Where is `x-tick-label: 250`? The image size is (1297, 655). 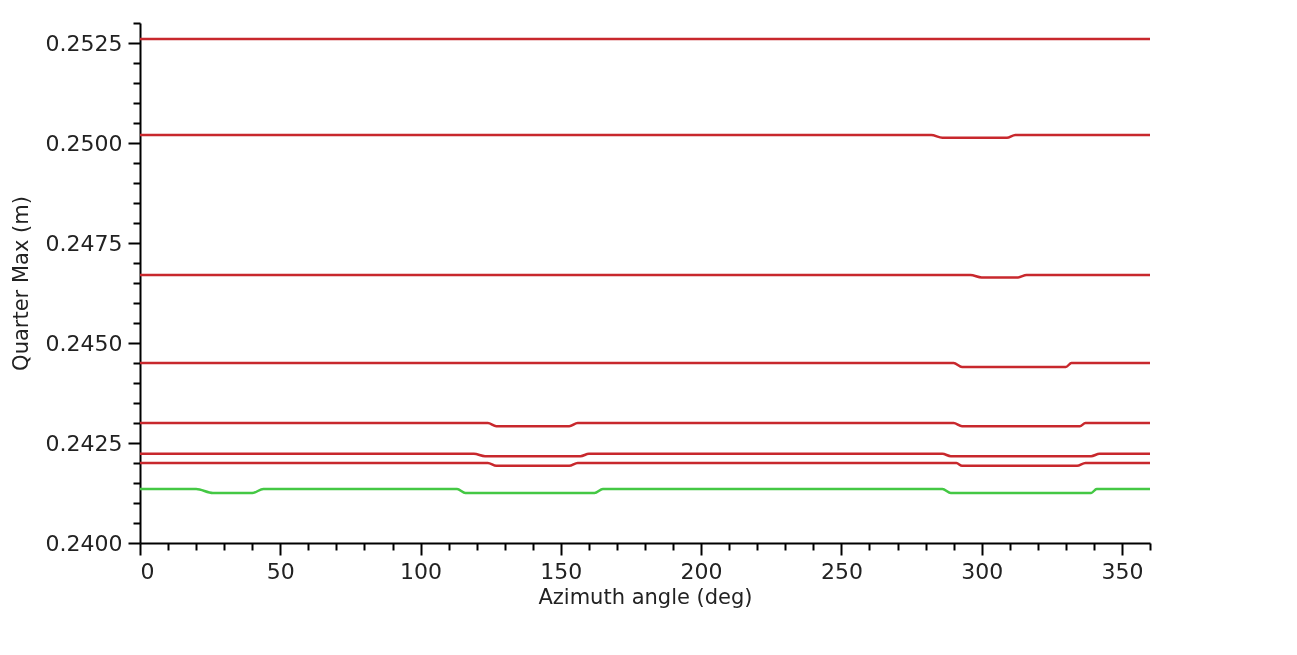 x-tick-label: 250 is located at coordinates (841, 571).